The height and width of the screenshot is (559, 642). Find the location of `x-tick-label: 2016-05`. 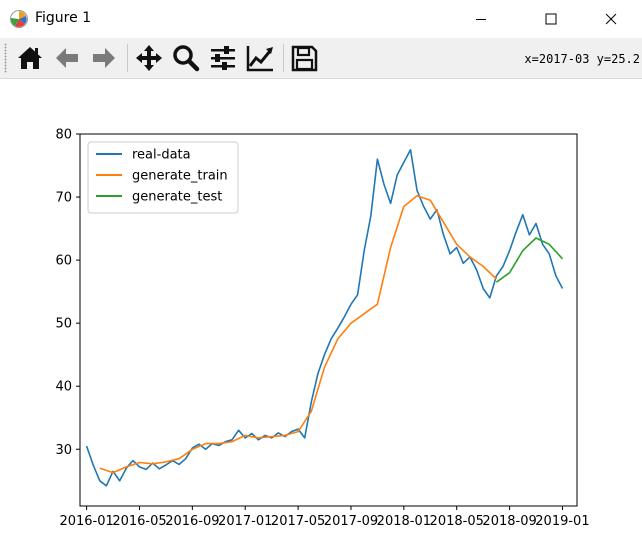

x-tick-label: 2016-05 is located at coordinates (139, 521).